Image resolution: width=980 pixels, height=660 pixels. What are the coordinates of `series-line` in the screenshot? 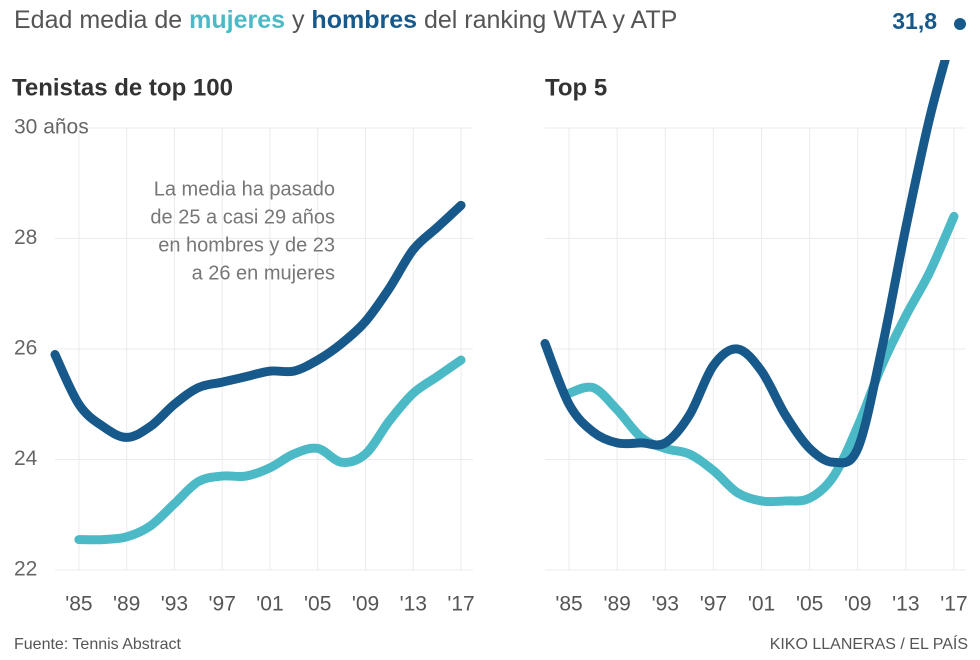 It's located at (270, 450).